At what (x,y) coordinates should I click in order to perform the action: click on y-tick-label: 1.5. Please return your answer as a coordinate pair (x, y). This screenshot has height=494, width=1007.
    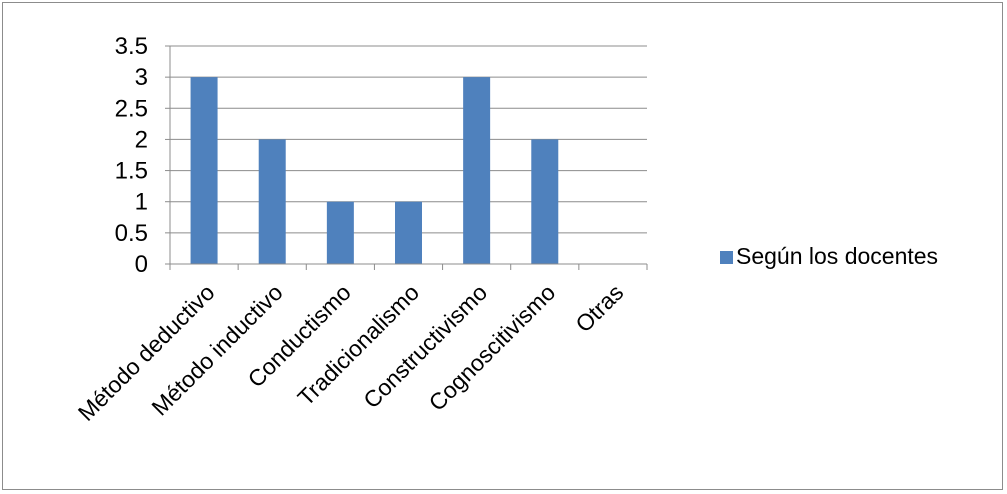
    Looking at the image, I should click on (131, 171).